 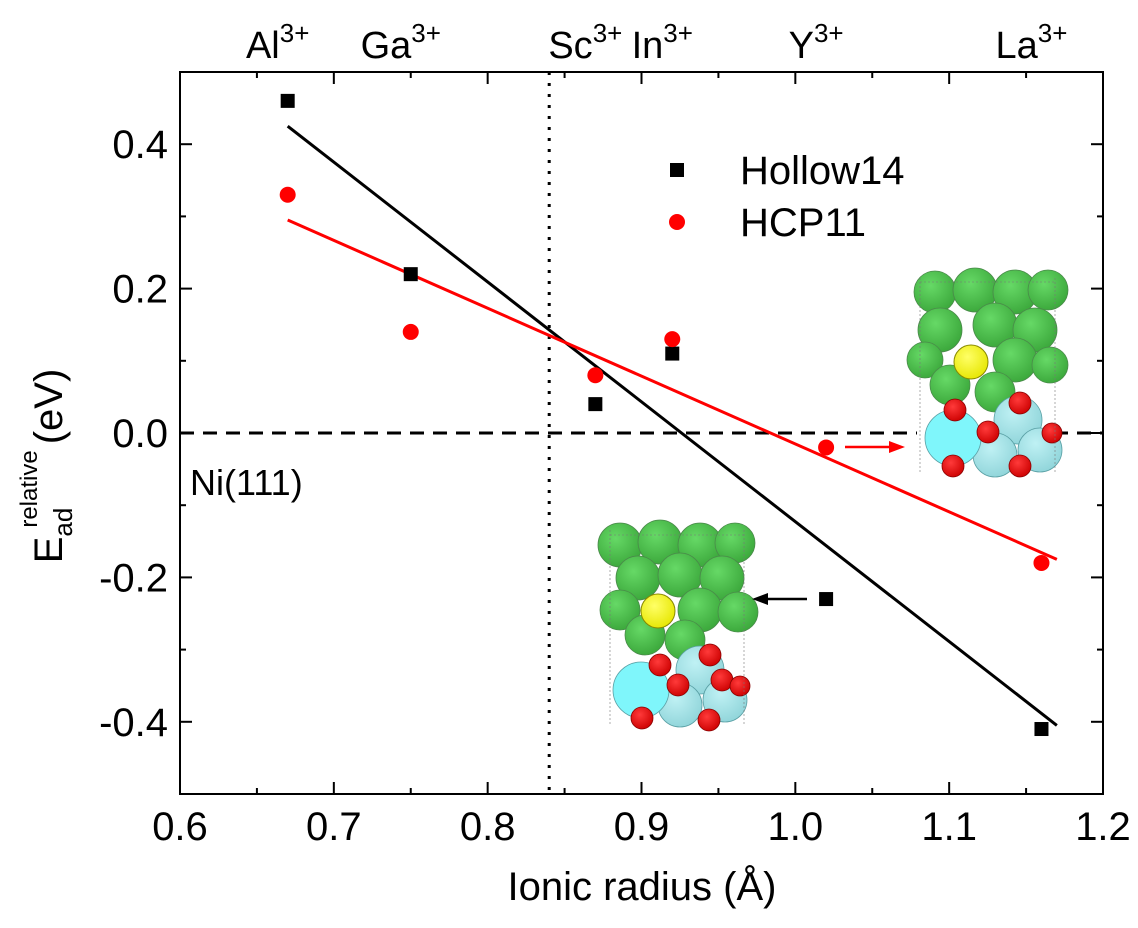 I want to click on x-tick-label: 1.0, so click(x=796, y=827).